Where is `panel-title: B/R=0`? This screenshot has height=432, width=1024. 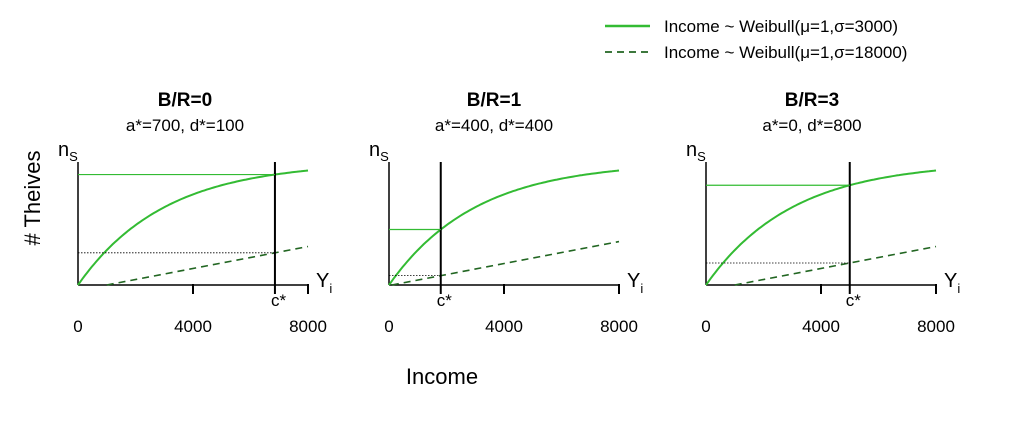
panel-title: B/R=0 is located at coordinates (185, 100).